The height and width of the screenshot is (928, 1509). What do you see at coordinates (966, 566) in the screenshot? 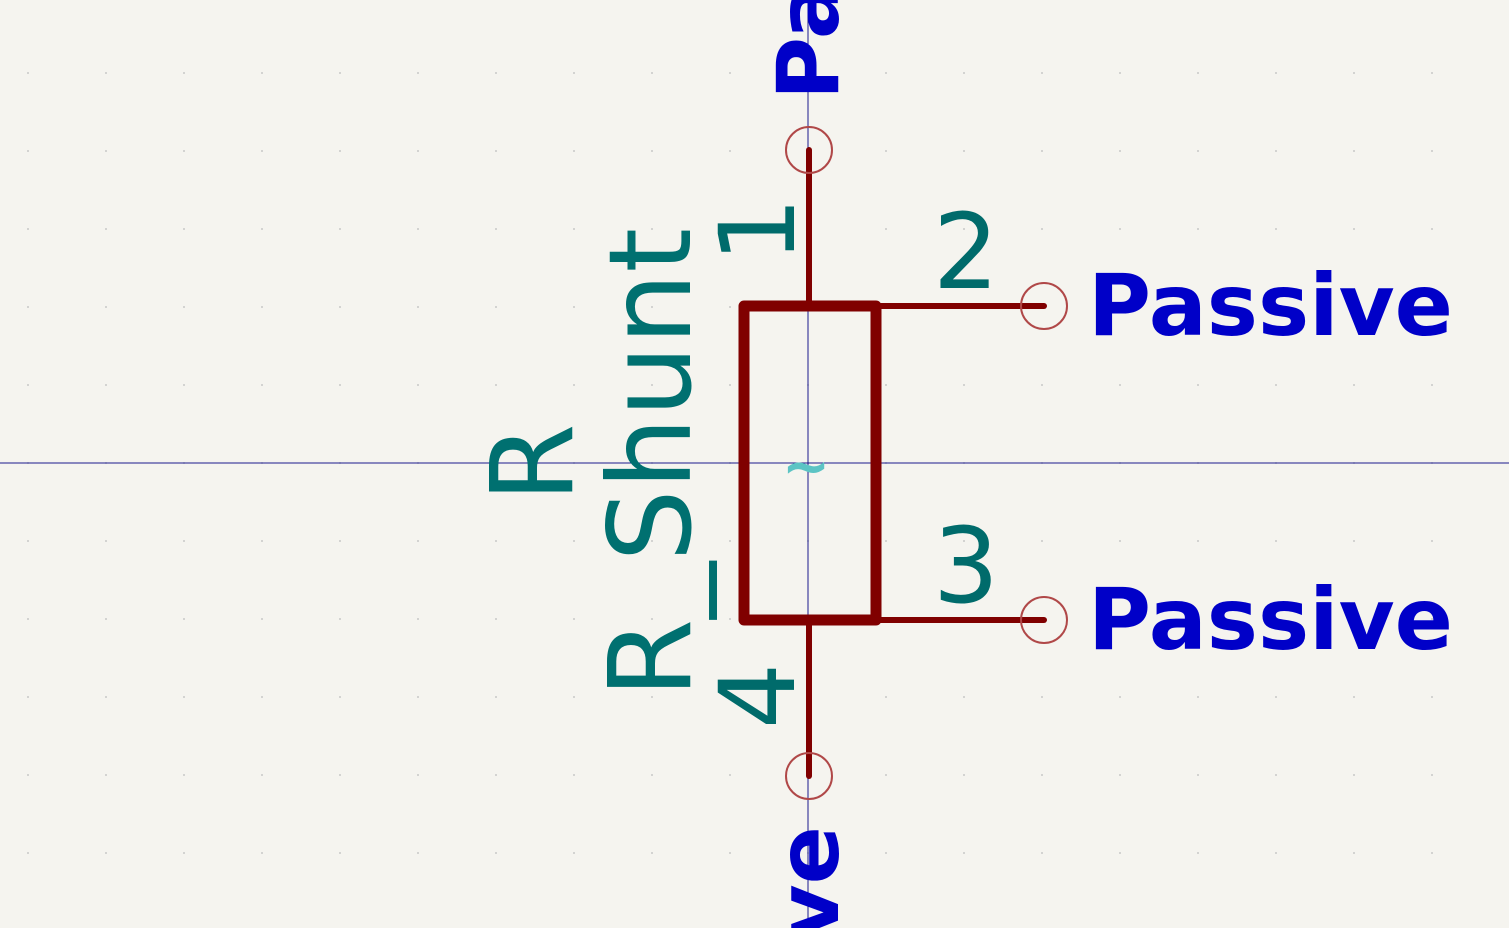
I see `pin-3-number: 3` at bounding box center [966, 566].